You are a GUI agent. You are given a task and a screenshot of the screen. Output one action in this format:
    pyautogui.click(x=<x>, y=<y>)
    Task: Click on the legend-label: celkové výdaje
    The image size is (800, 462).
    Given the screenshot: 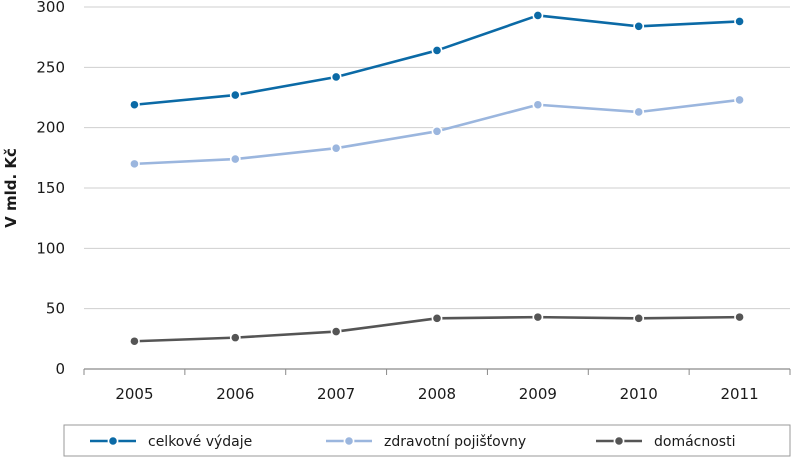 What is the action you would take?
    pyautogui.click(x=200, y=442)
    